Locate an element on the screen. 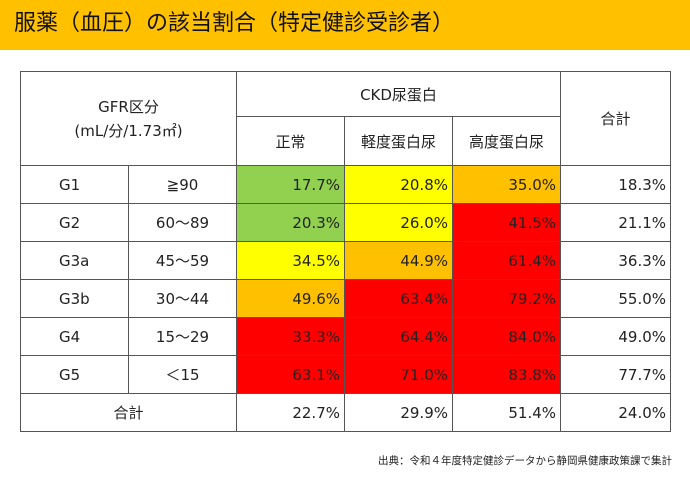  gfr-header: GFR区分 (mL/分/1.73㎡) is located at coordinates (128, 118).